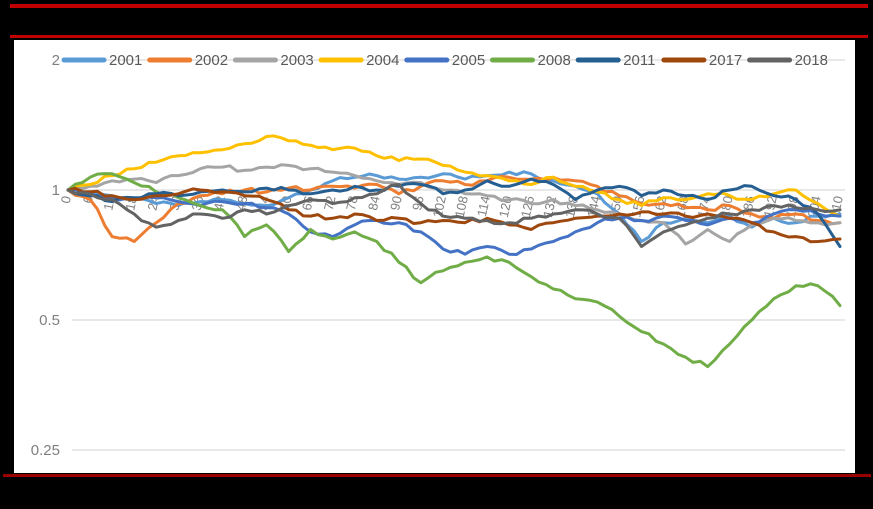 This screenshot has height=509, width=873. Describe the element at coordinates (439, 207) in the screenshot. I see `x-tick-label: 102` at that location.